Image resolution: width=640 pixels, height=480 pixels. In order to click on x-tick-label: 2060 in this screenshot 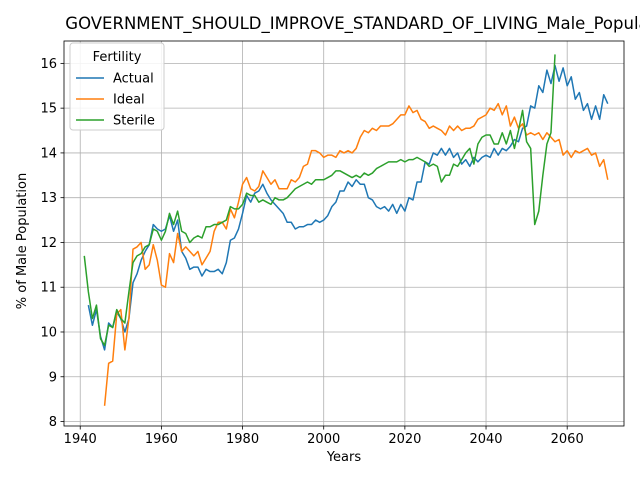, I will do `click(567, 439)`.